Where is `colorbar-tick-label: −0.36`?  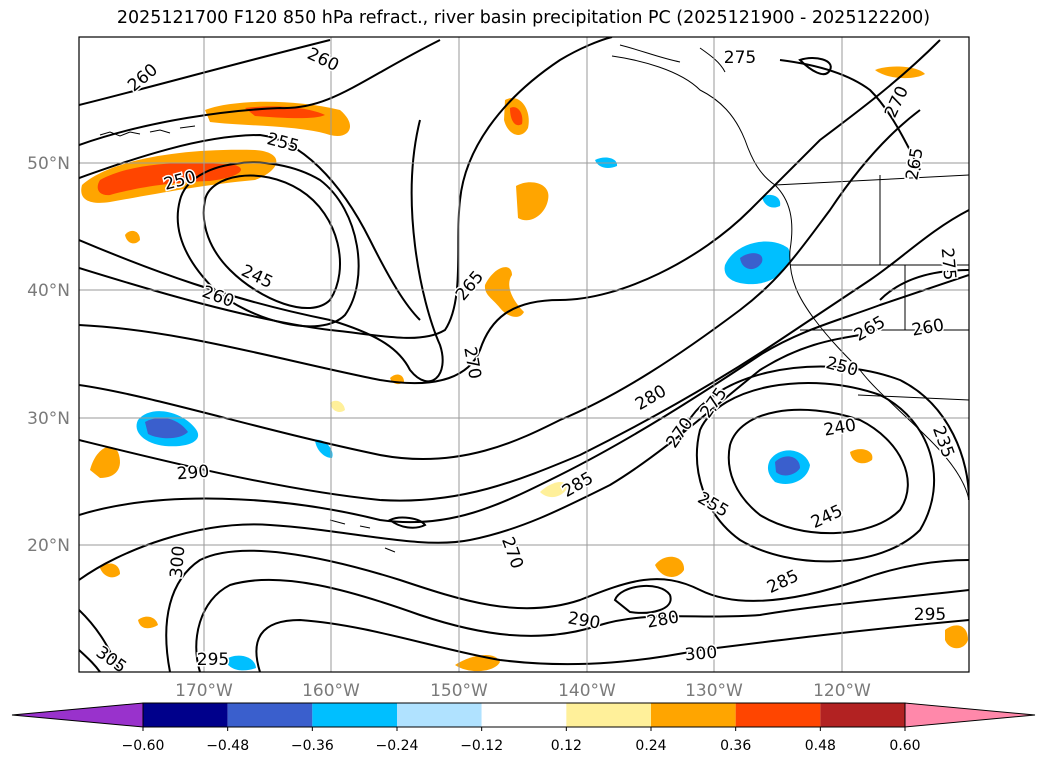 colorbar-tick-label: −0.36 is located at coordinates (312, 746).